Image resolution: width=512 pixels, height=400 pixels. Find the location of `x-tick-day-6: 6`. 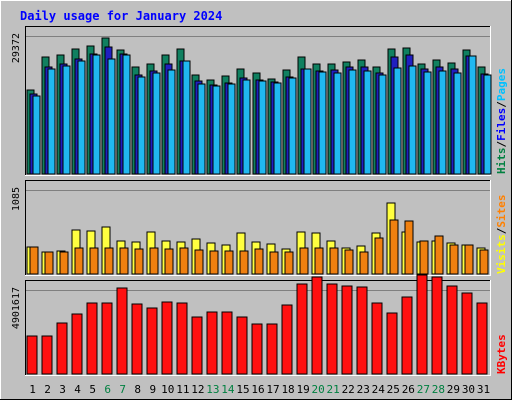

x-tick-day-6: 6 is located at coordinates (107, 389).